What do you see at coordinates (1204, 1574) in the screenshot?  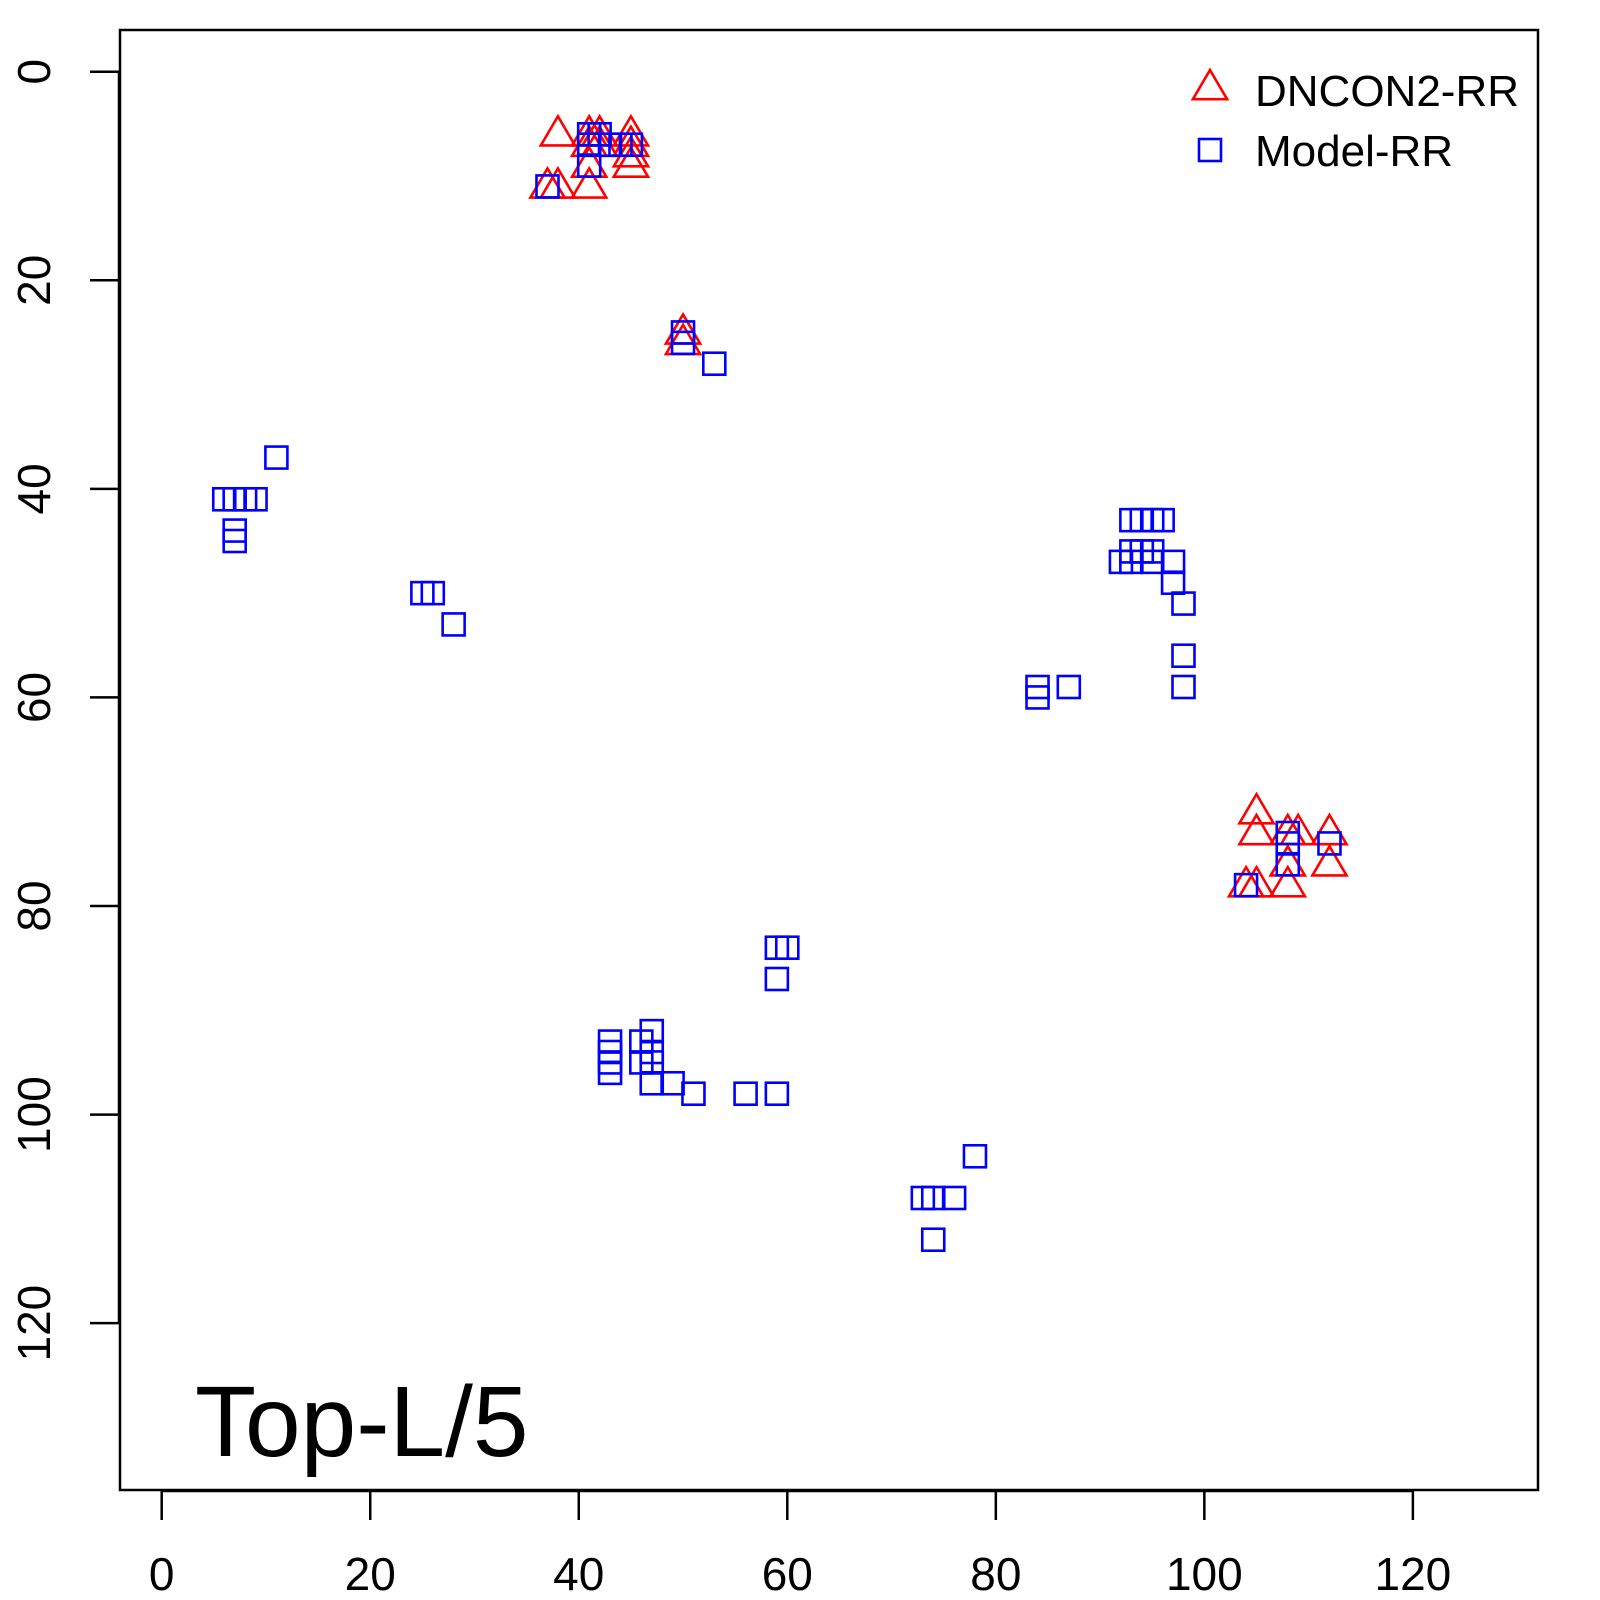 I see `x-tick-label: 100` at bounding box center [1204, 1574].